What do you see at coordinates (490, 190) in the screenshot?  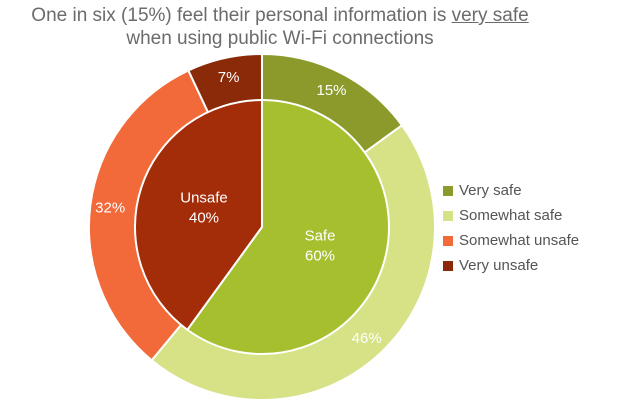 I see `legend-label: Very safe` at bounding box center [490, 190].